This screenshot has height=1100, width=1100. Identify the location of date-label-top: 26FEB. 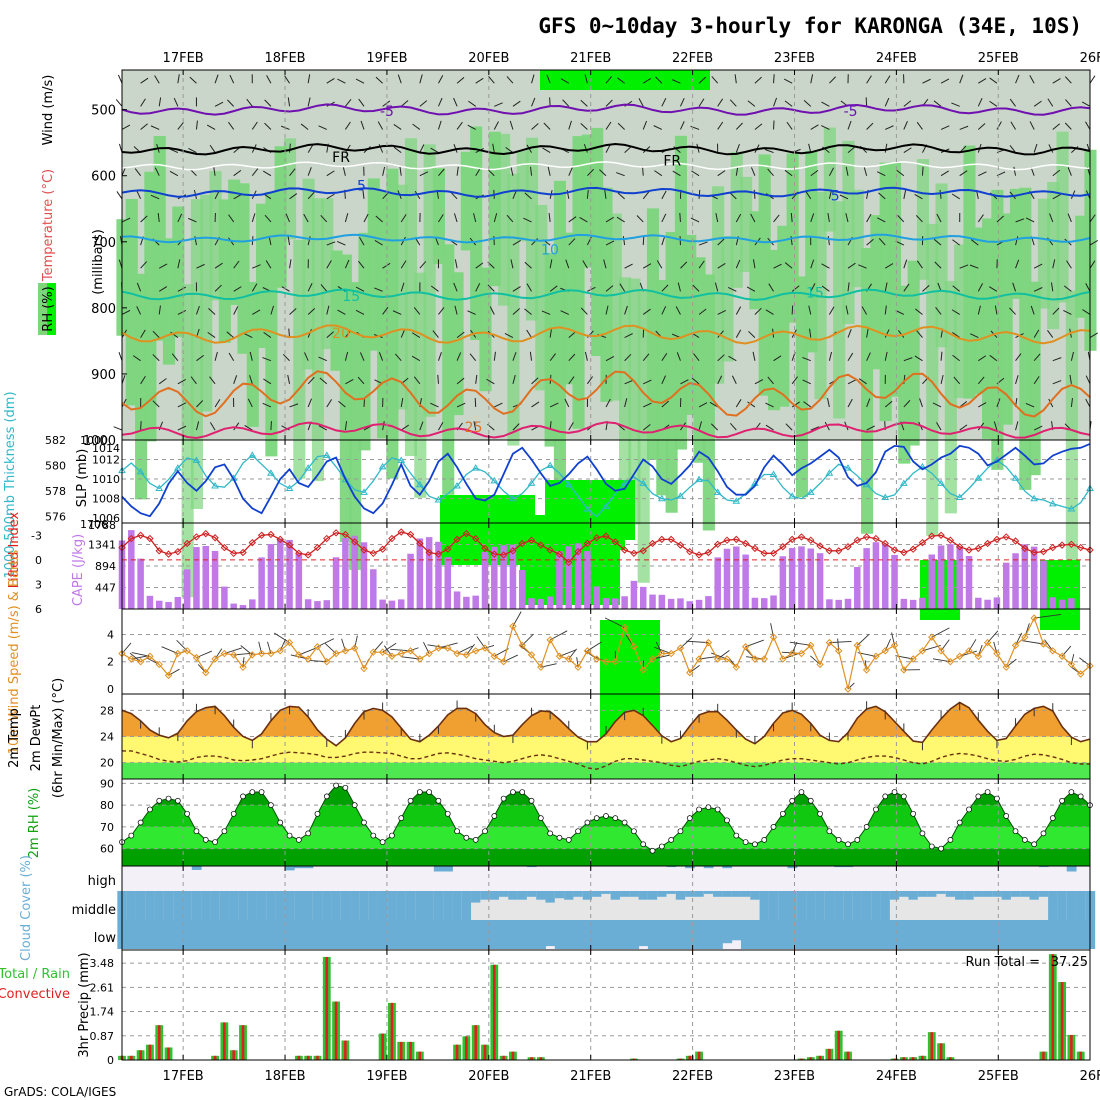
(1090, 58).